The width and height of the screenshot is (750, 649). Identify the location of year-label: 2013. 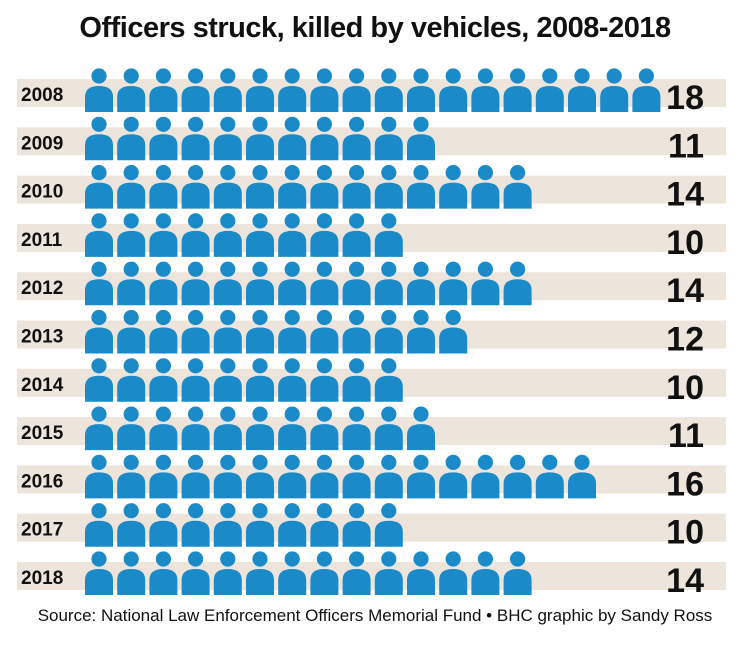
(42, 337).